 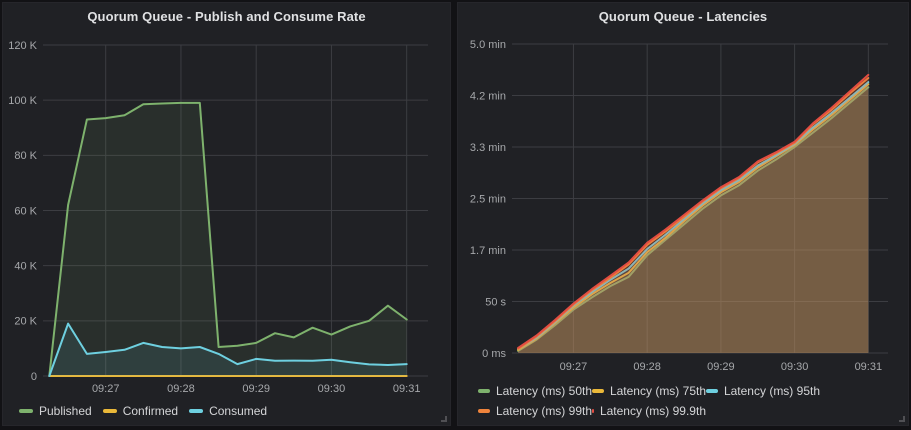 What do you see at coordinates (488, 199) in the screenshot?
I see `svg-text: 2.5 min` at bounding box center [488, 199].